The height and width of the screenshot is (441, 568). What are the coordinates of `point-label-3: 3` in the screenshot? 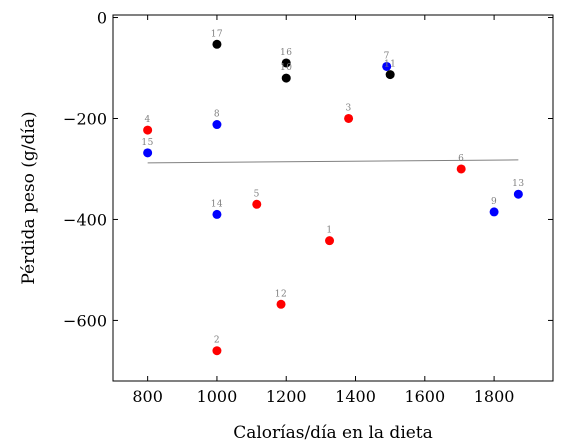 It's located at (348, 108).